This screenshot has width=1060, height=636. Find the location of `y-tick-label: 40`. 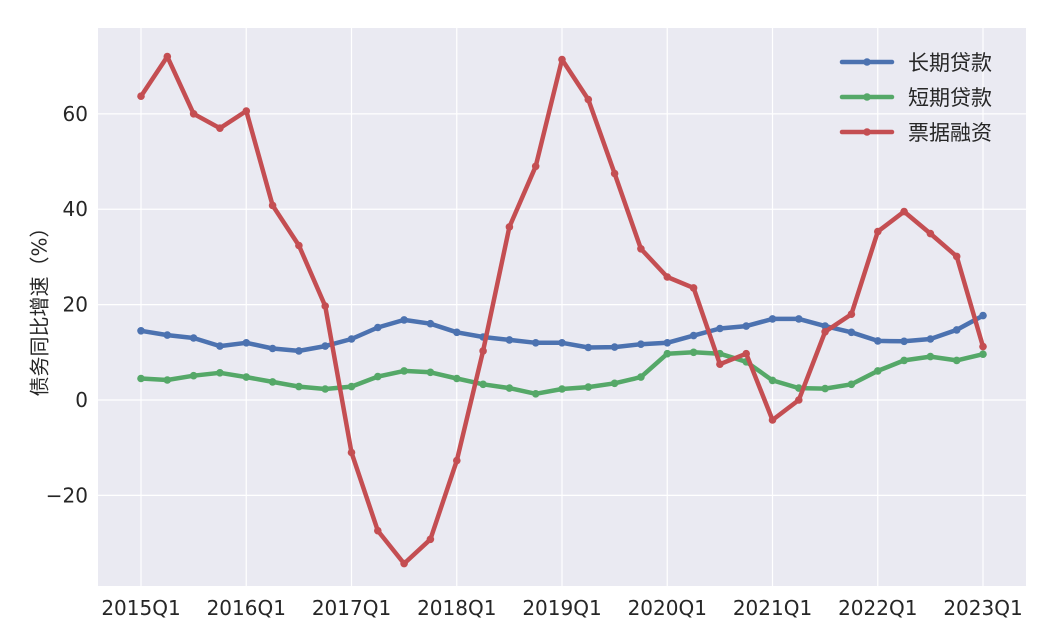

y-tick-label: 40 is located at coordinates (75, 209).